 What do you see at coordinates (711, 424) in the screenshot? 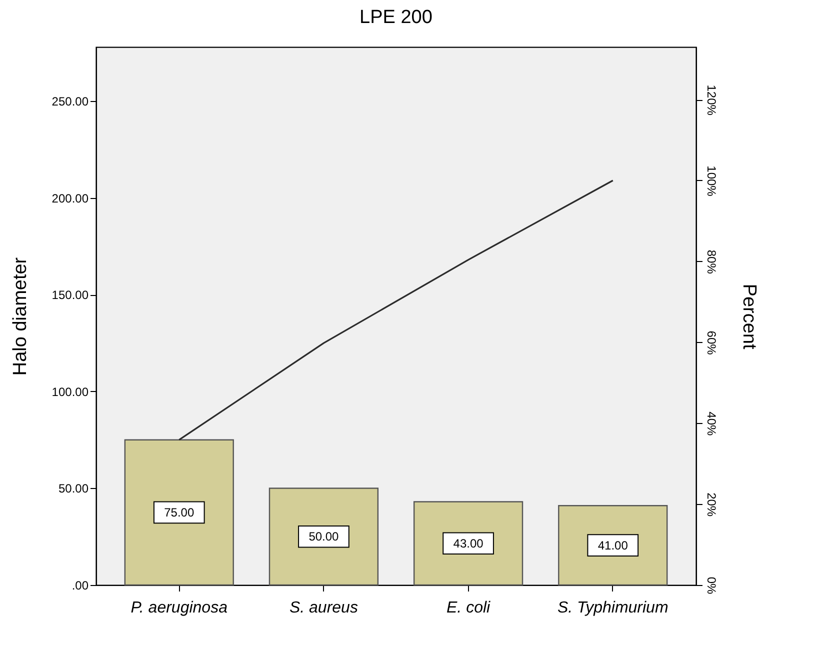
I see `y2-tick-label: 40%` at bounding box center [711, 424].